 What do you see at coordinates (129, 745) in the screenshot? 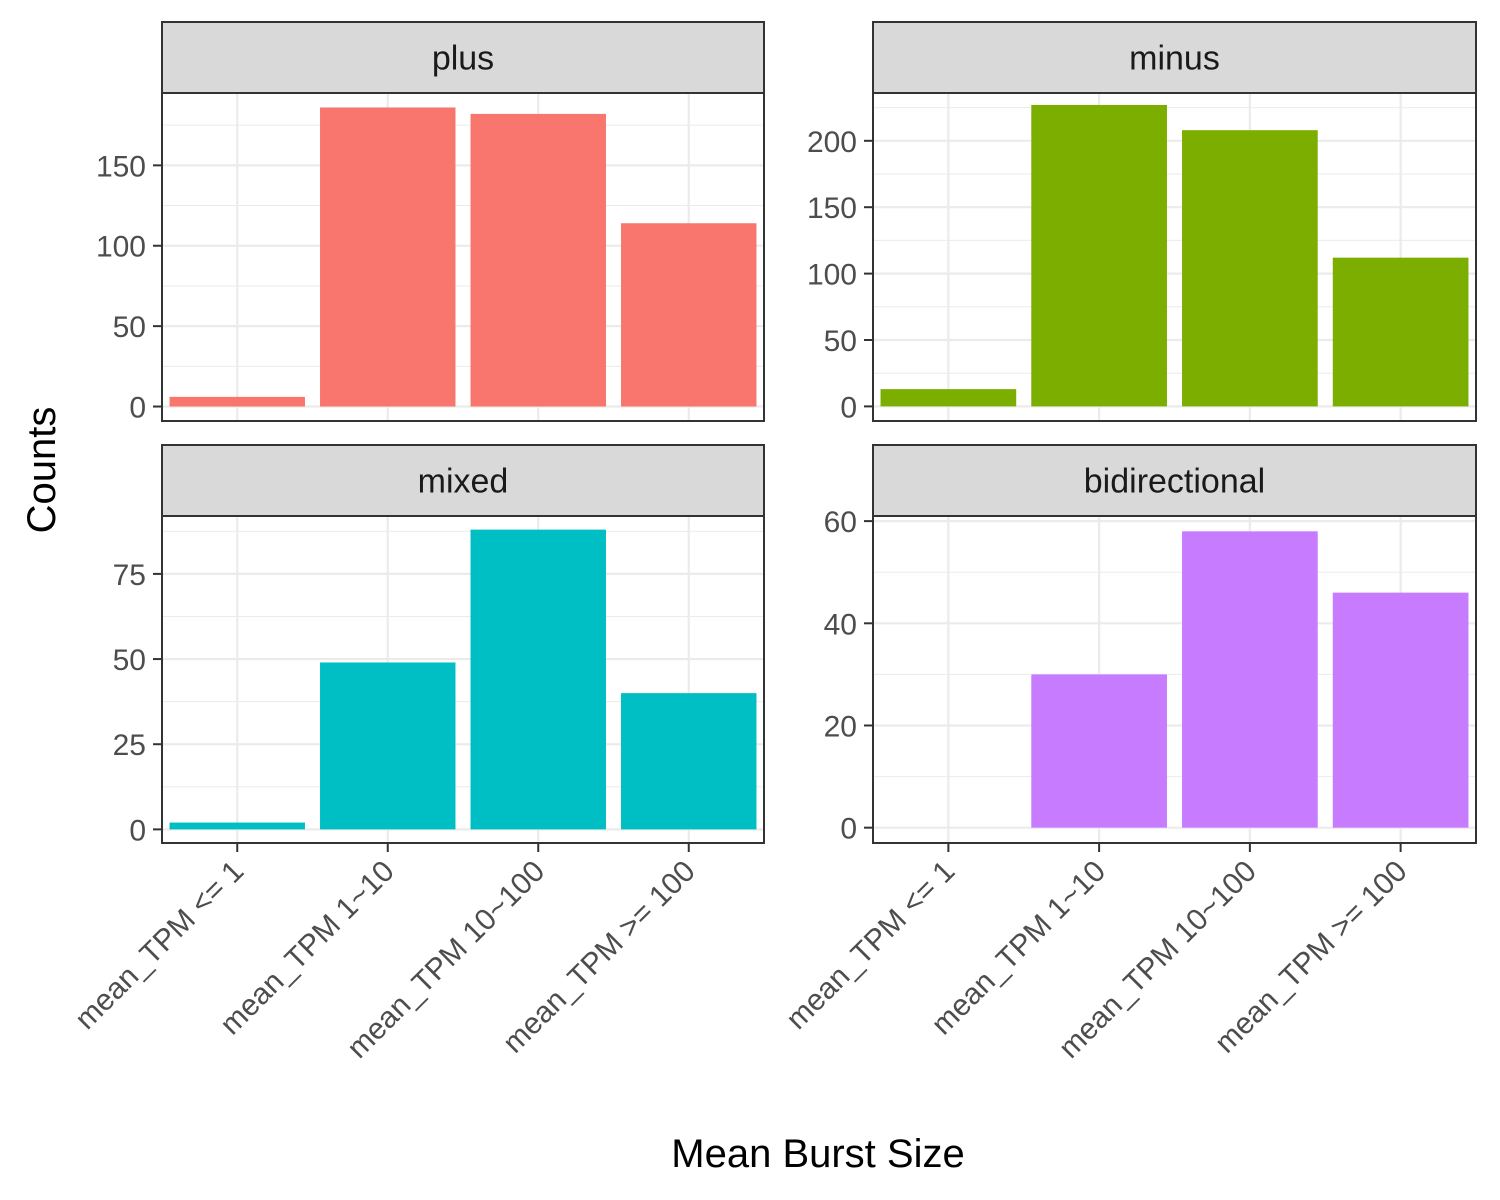
I see `y-tick-label: 25` at bounding box center [129, 745].